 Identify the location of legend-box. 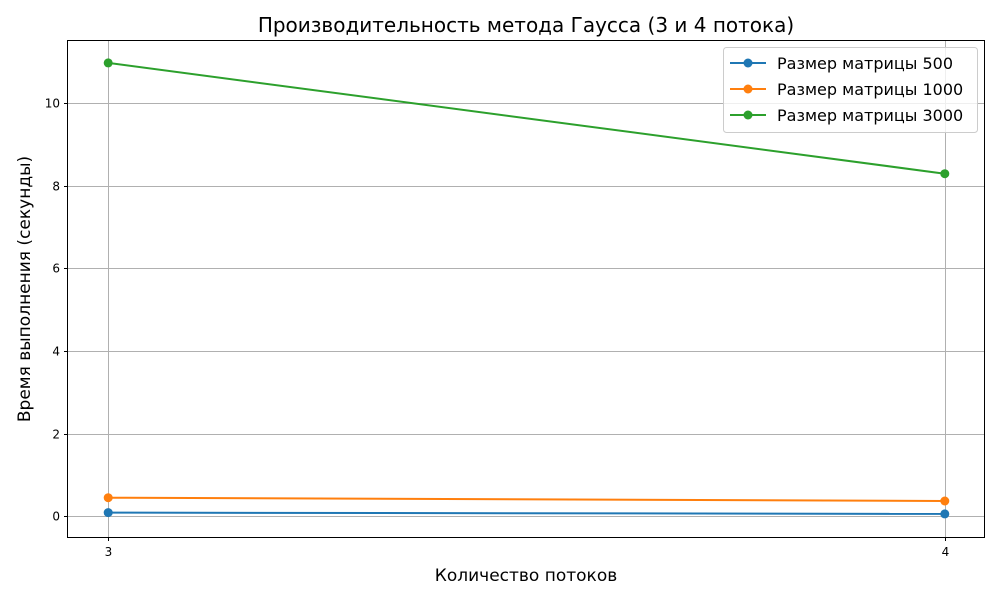
(850, 90).